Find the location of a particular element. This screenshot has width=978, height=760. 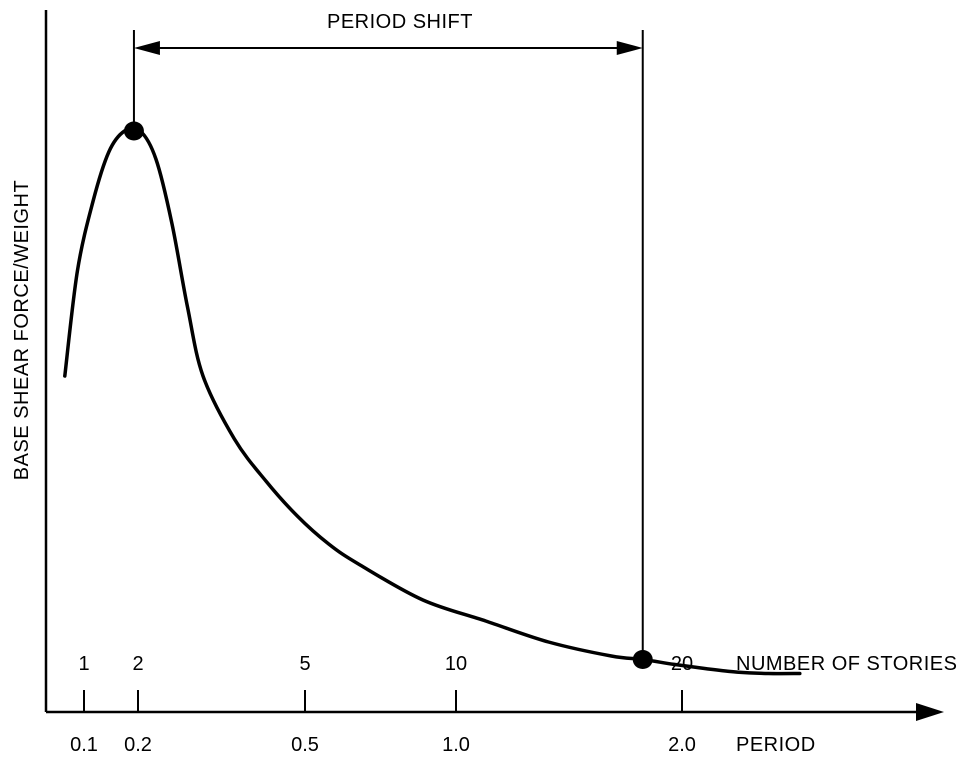

y-axis-label: BASE SHEAR FORCE/WEIGHT is located at coordinates (22, 330).